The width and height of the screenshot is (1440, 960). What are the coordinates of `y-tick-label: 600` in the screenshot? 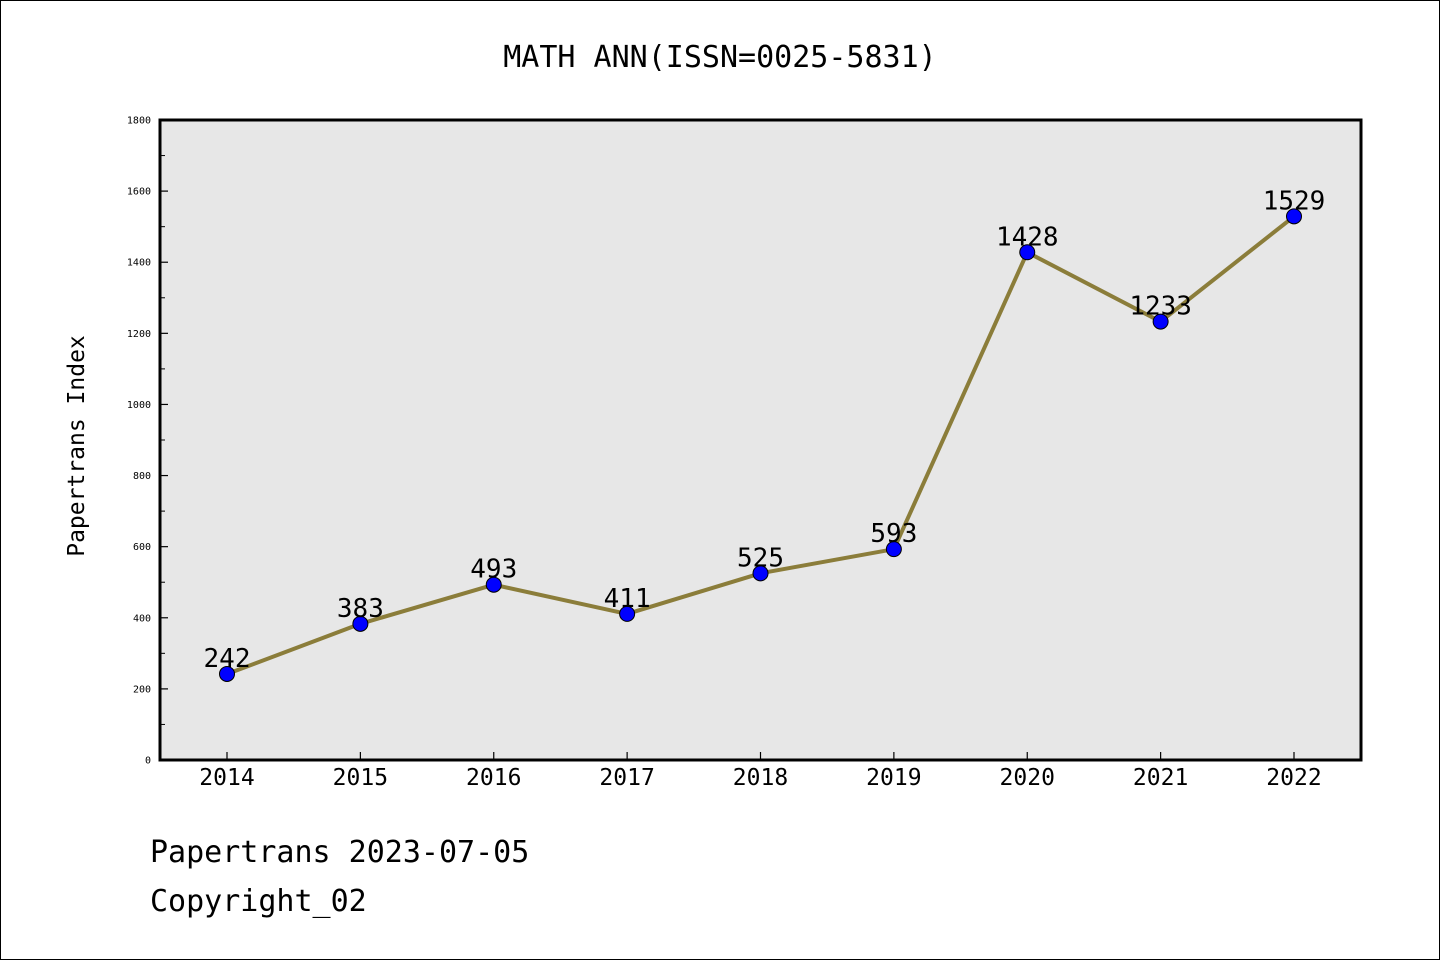 It's located at (142, 547).